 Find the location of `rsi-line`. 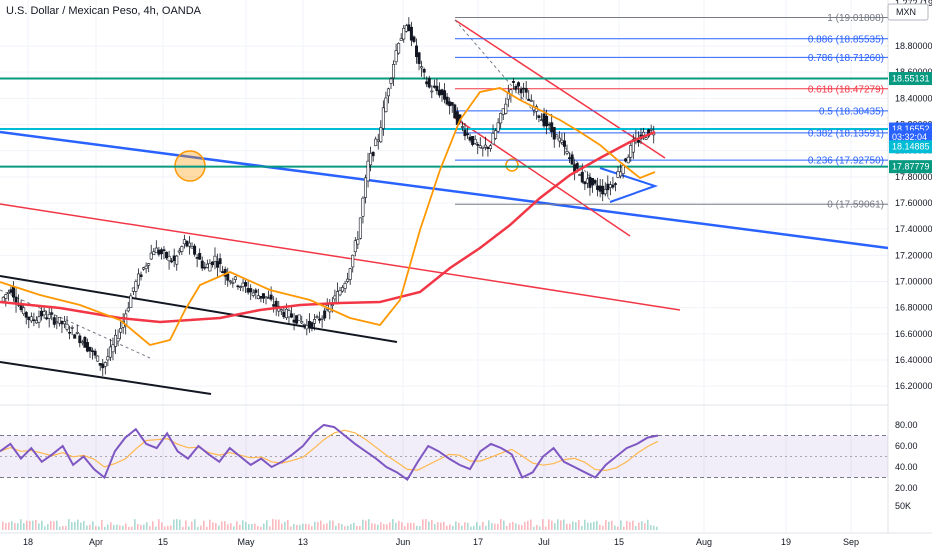

rsi-line is located at coordinates (329, 452).